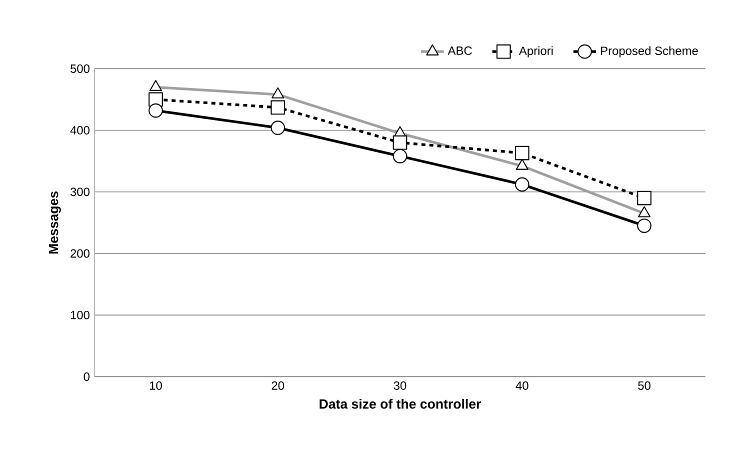 The width and height of the screenshot is (732, 454). Describe the element at coordinates (80, 130) in the screenshot. I see `y-tick-label: 400` at that location.